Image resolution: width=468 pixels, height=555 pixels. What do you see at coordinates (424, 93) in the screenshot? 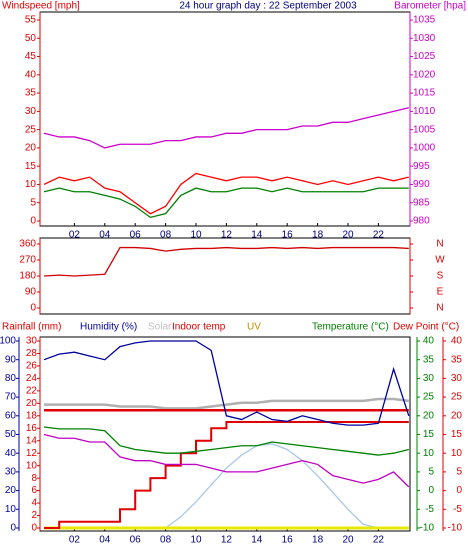
I see `tick-label: 1015` at bounding box center [424, 93].